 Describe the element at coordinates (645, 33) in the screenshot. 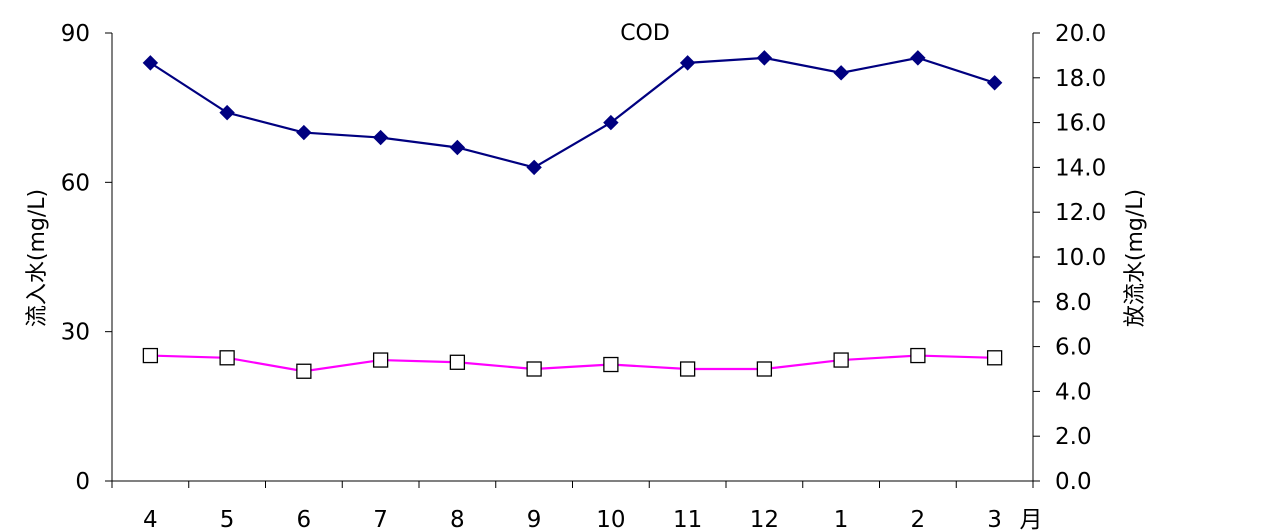

I see `chart-title: COD` at that location.